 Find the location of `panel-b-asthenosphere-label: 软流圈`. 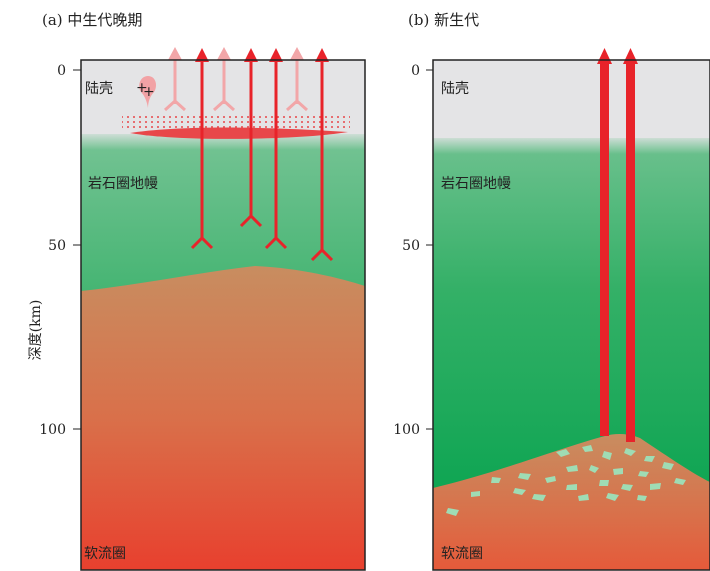

panel-b-asthenosphere-label: 软流圈 is located at coordinates (462, 554).